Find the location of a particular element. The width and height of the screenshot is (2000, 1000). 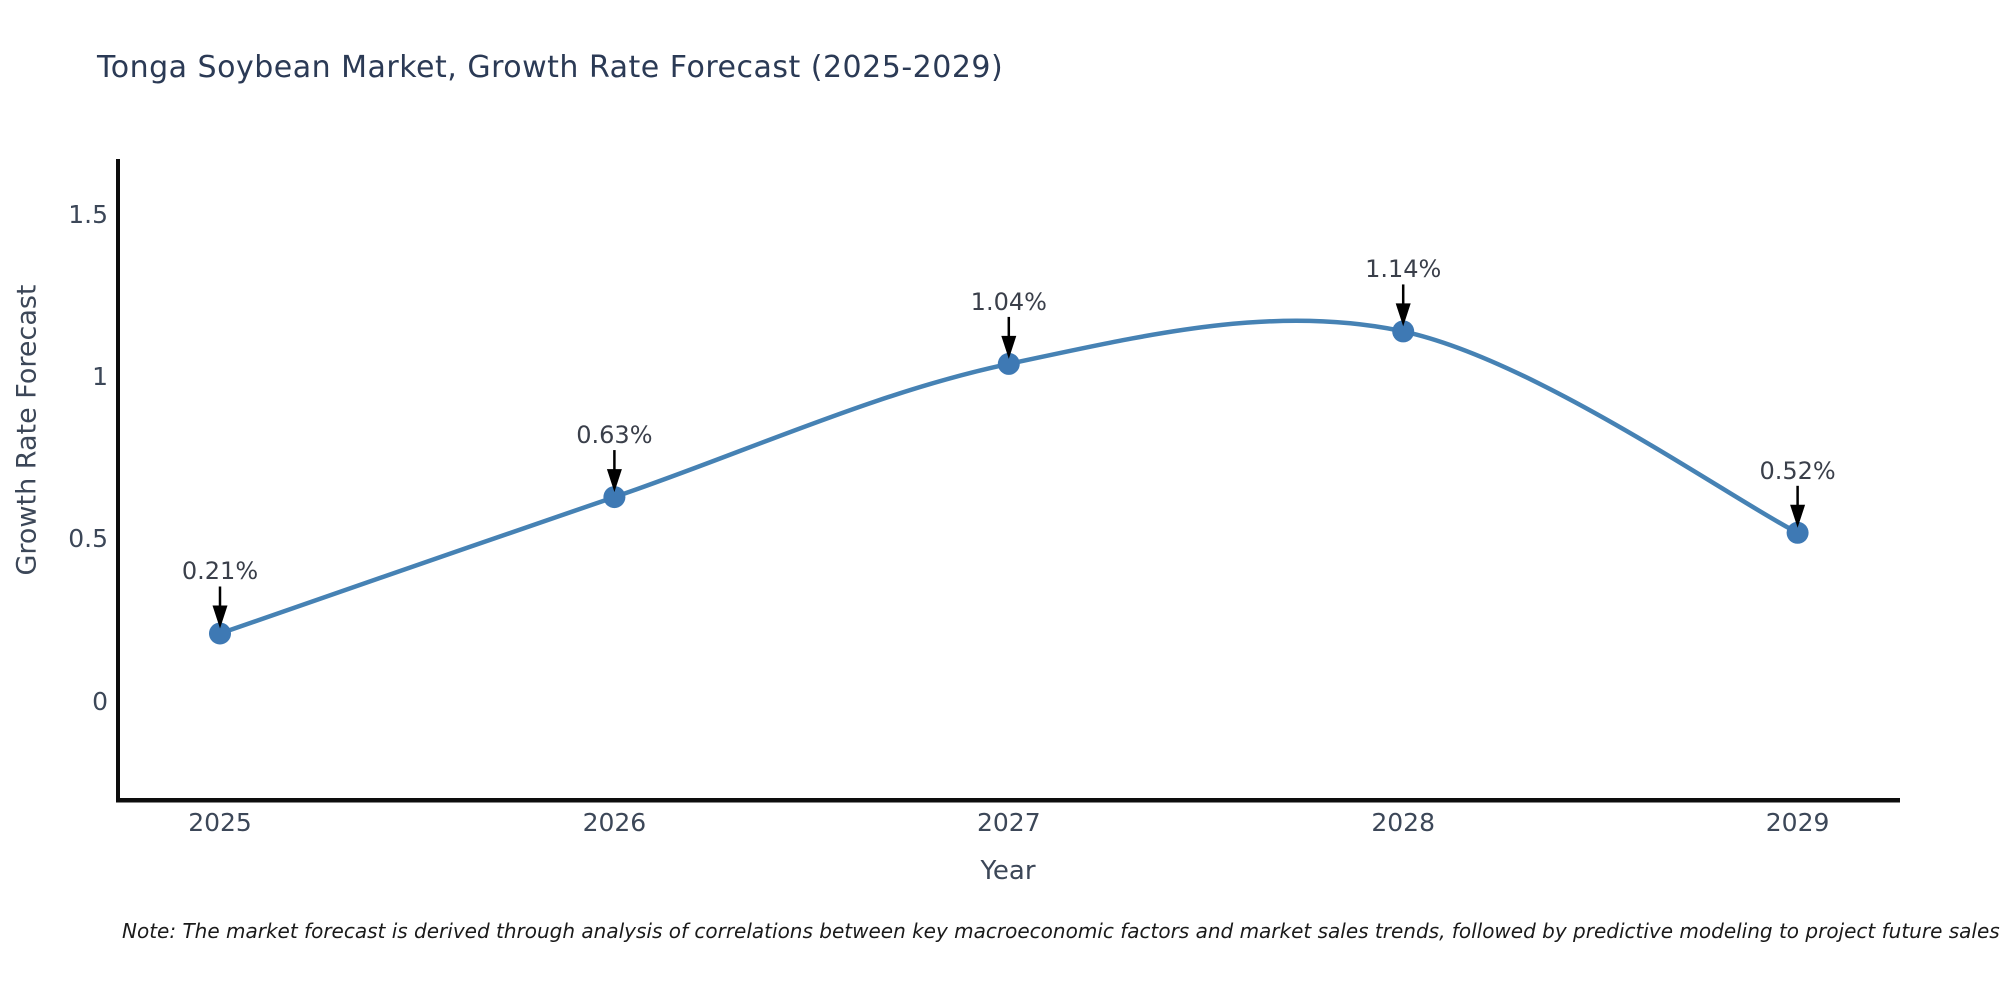

y-axis-spine is located at coordinates (118, 480).